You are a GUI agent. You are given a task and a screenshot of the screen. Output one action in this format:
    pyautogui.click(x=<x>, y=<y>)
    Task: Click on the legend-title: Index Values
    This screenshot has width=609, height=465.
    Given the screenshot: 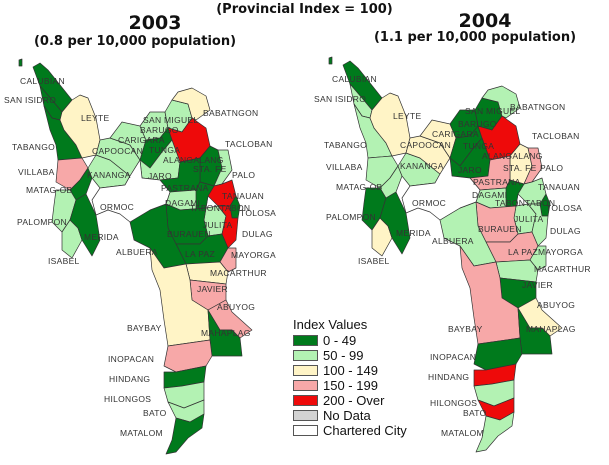 What is the action you would take?
    pyautogui.click(x=330, y=324)
    